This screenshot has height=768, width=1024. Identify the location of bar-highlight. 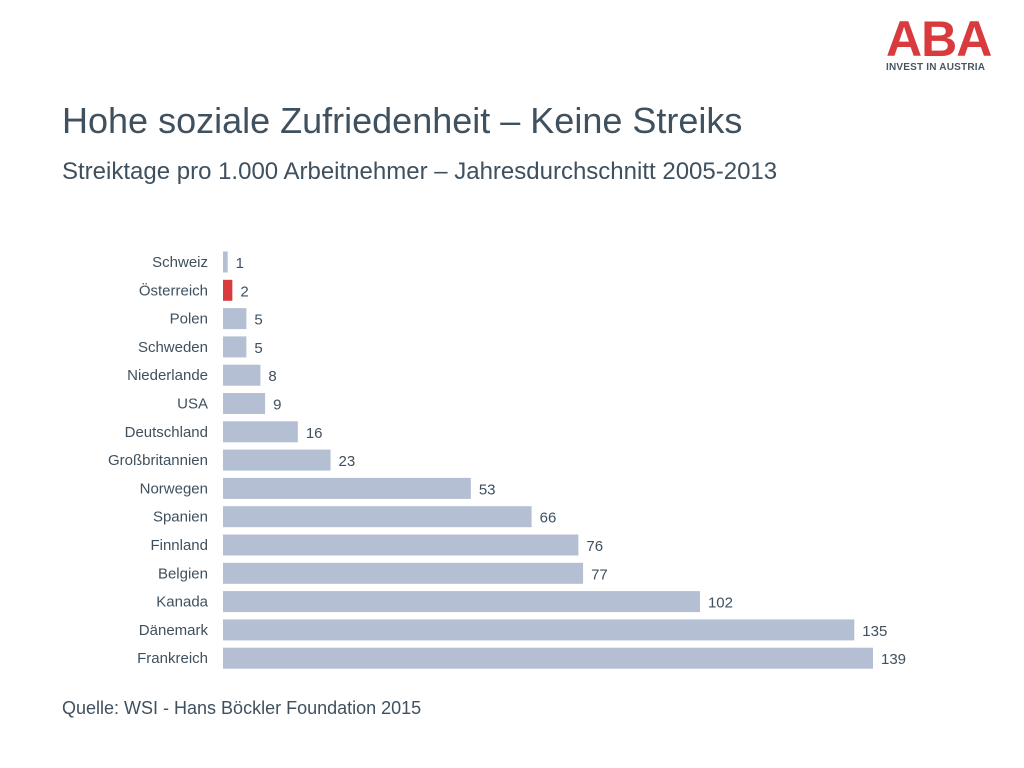
(228, 290).